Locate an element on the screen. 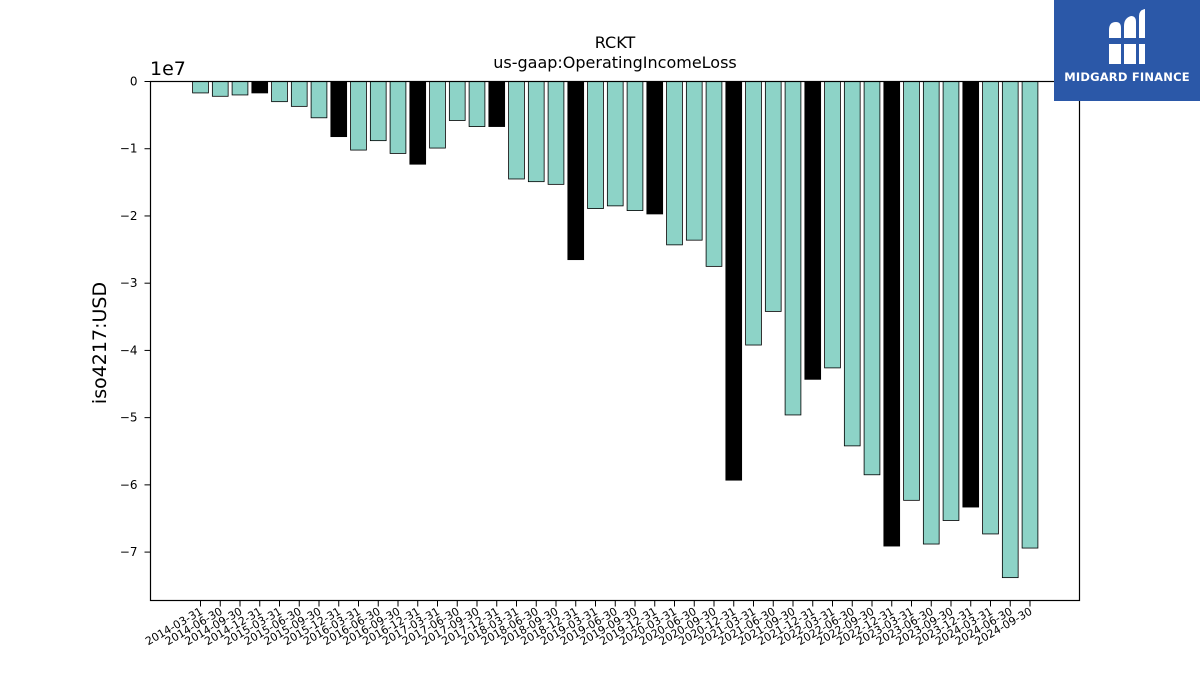 This screenshot has height=675, width=1200. chart-title: RCKT is located at coordinates (615, 42).